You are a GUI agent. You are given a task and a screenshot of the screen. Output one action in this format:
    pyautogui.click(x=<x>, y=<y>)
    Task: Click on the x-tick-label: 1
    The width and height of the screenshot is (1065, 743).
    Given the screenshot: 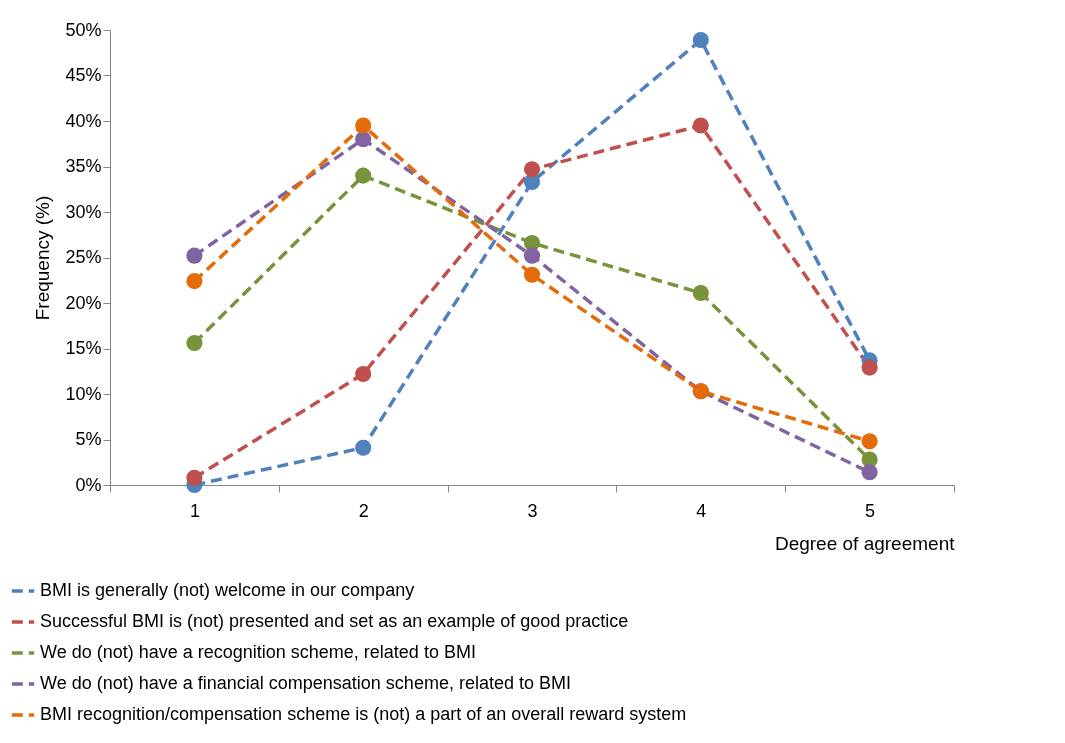 What is the action you would take?
    pyautogui.click(x=194, y=510)
    